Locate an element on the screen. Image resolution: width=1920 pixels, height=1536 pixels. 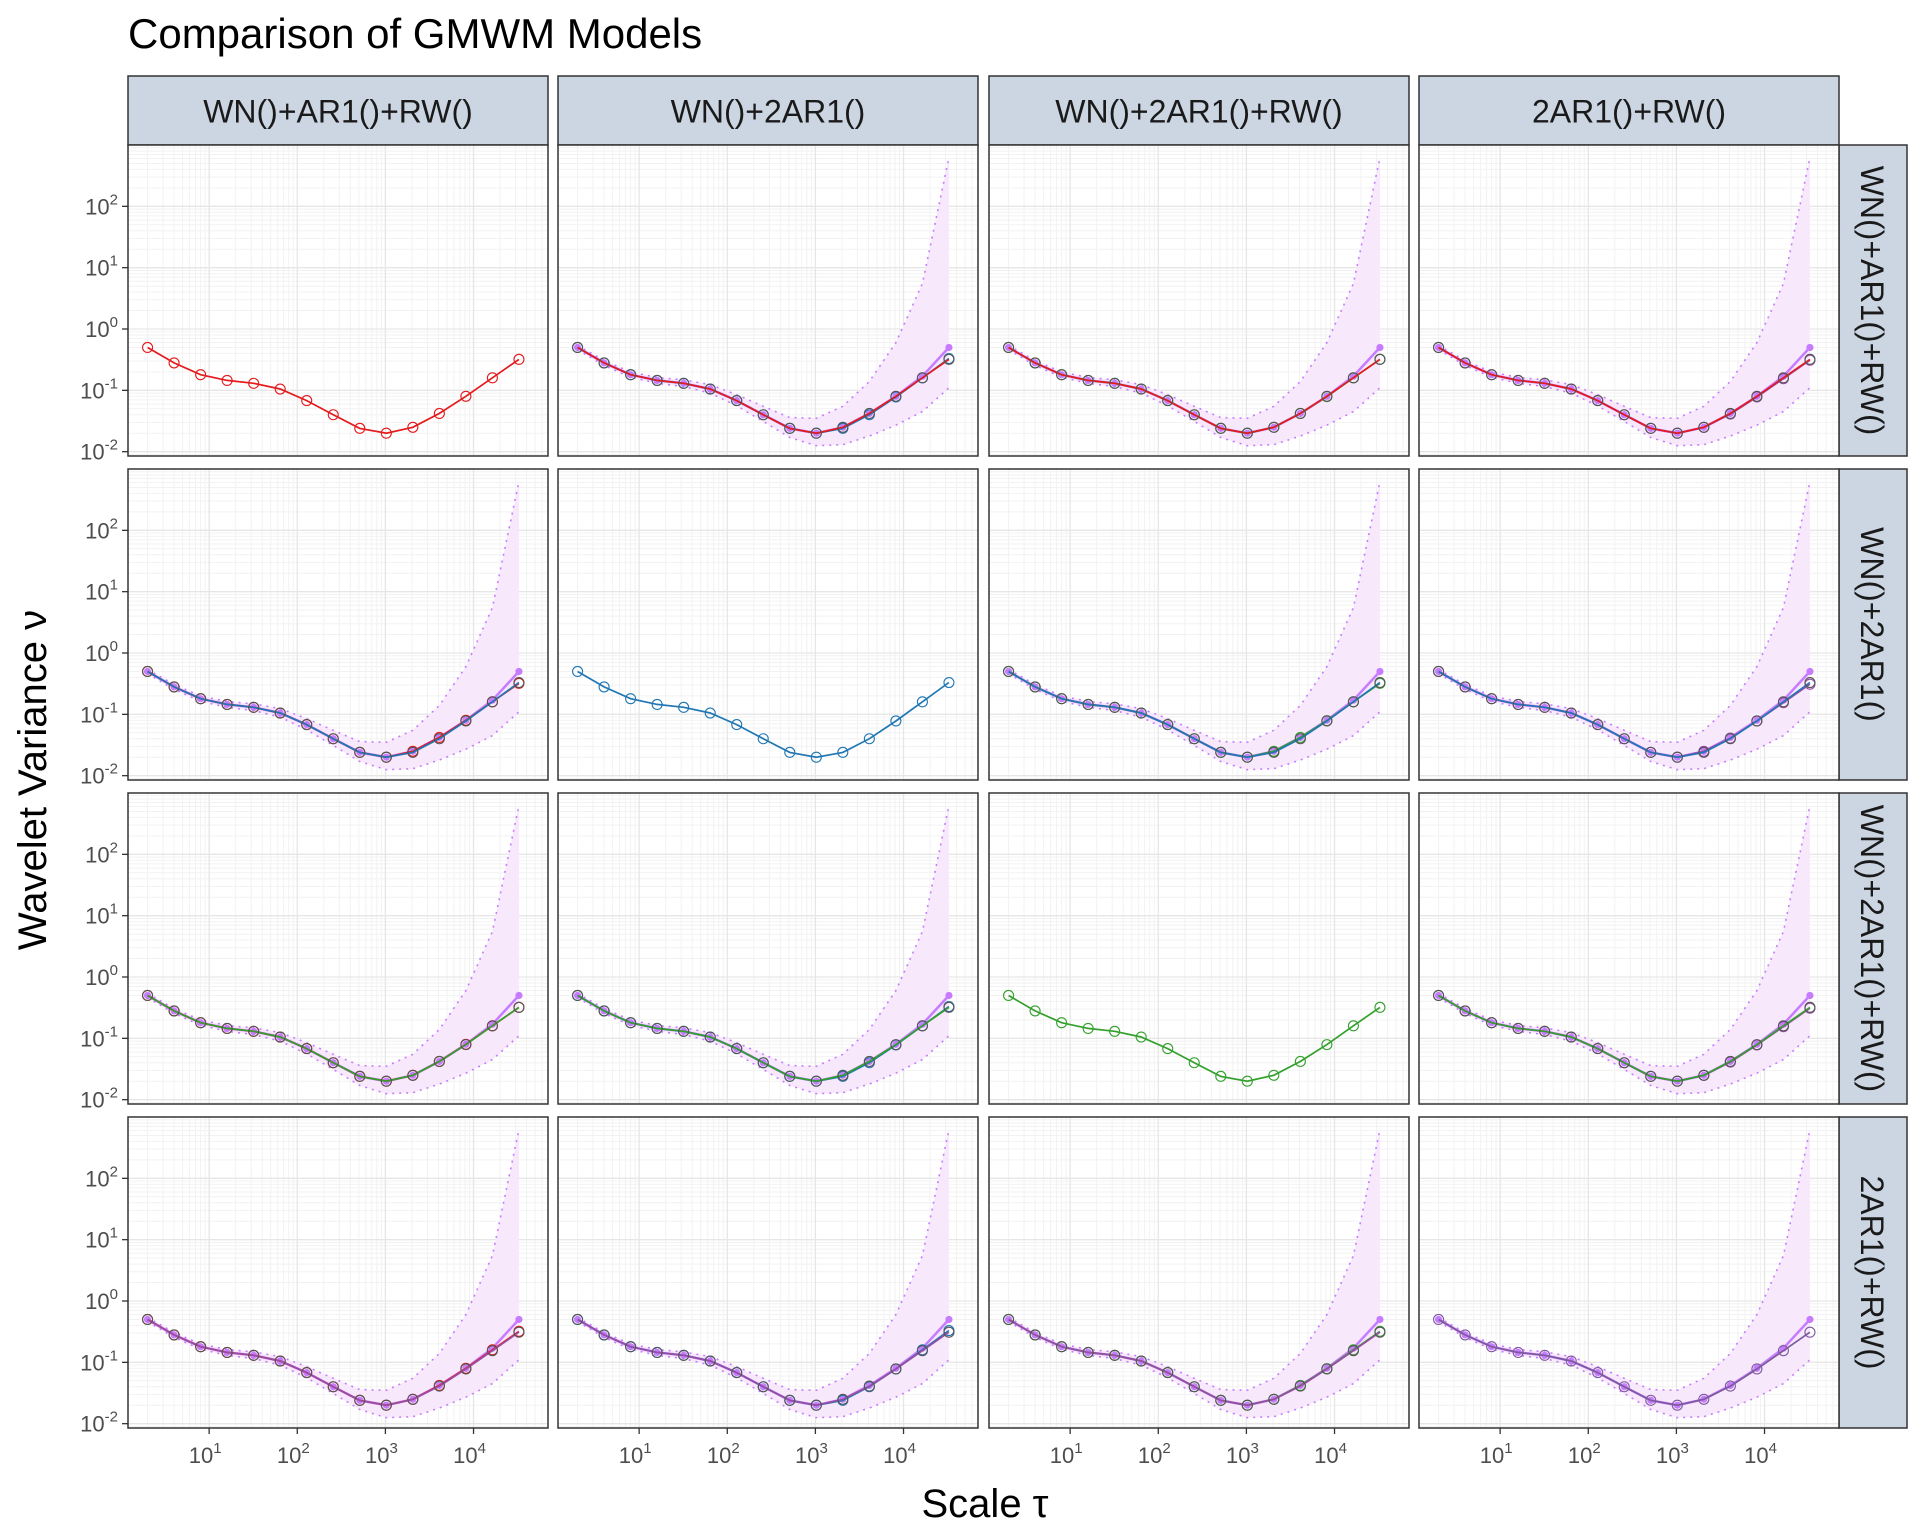
y-tick-label: 10¹ is located at coordinates (101, 267).